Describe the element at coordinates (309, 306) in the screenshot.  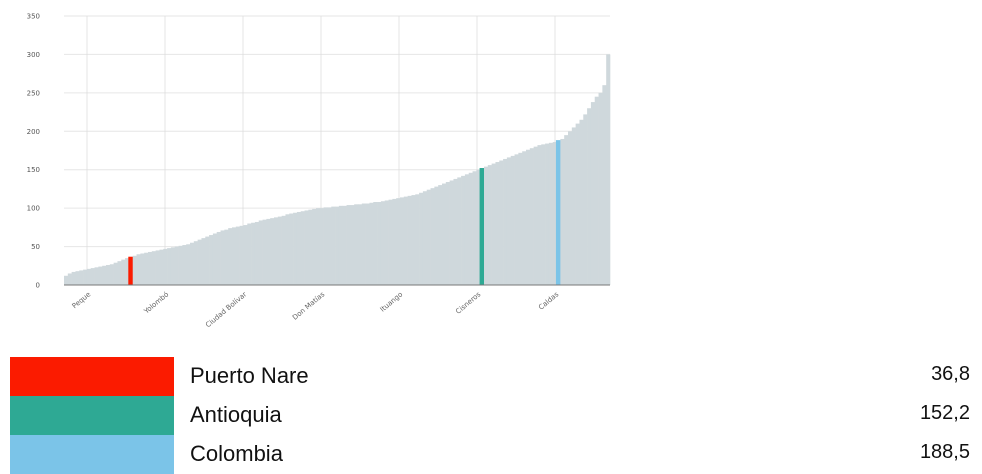
I see `x-tick-label: Don Matías` at that location.